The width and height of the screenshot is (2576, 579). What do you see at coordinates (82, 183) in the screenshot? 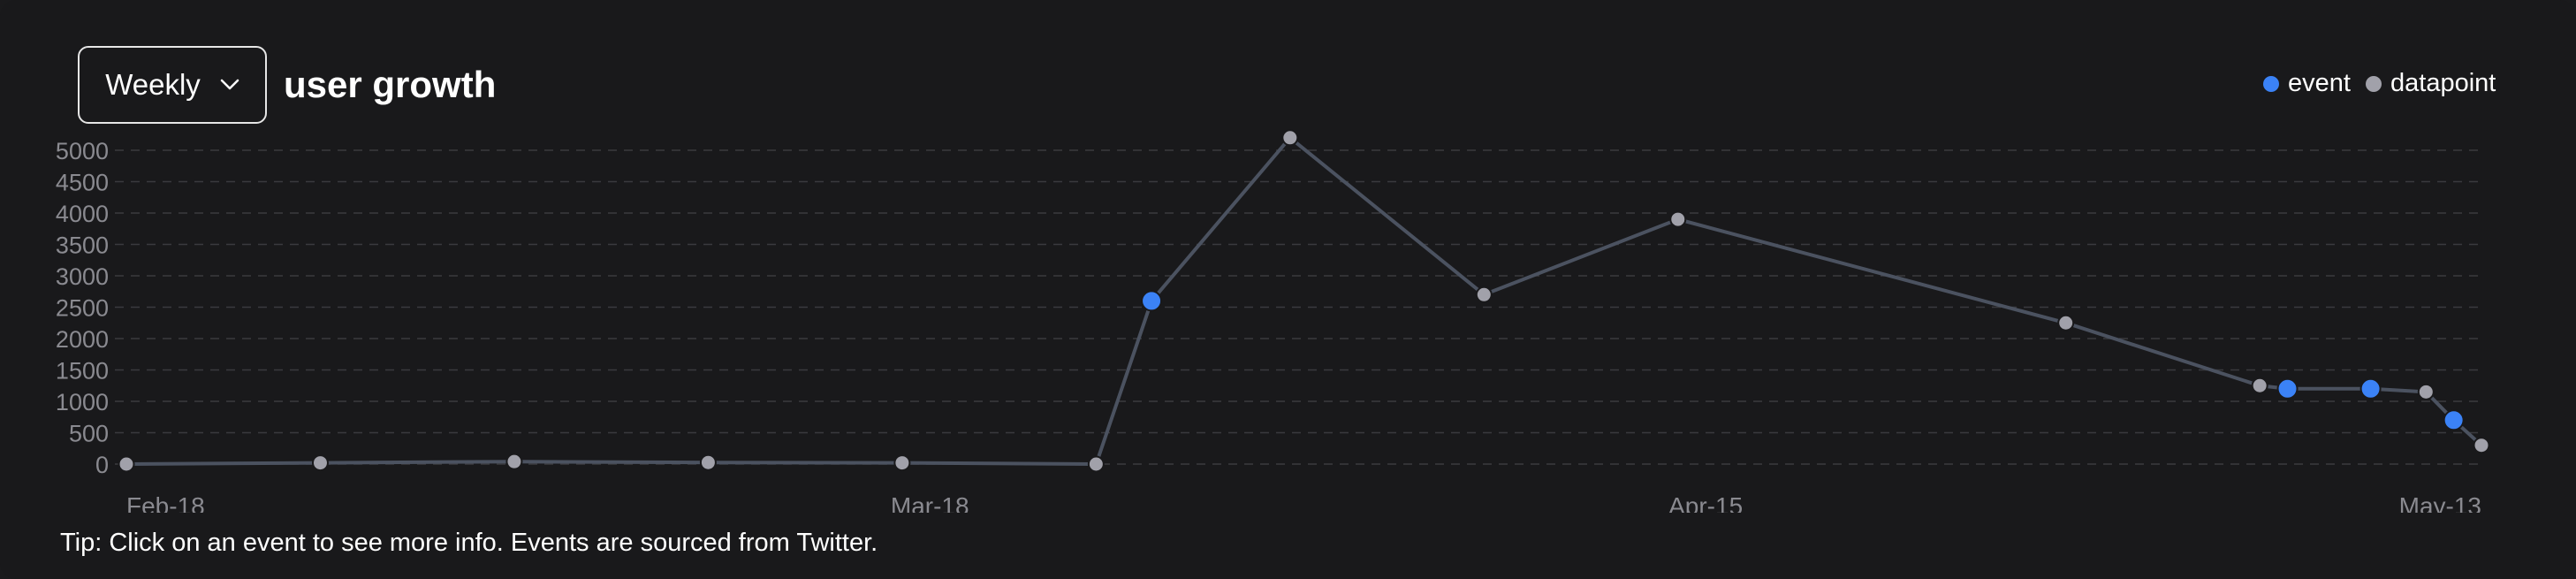
I see `y-tick-label: 4500` at bounding box center [82, 183].